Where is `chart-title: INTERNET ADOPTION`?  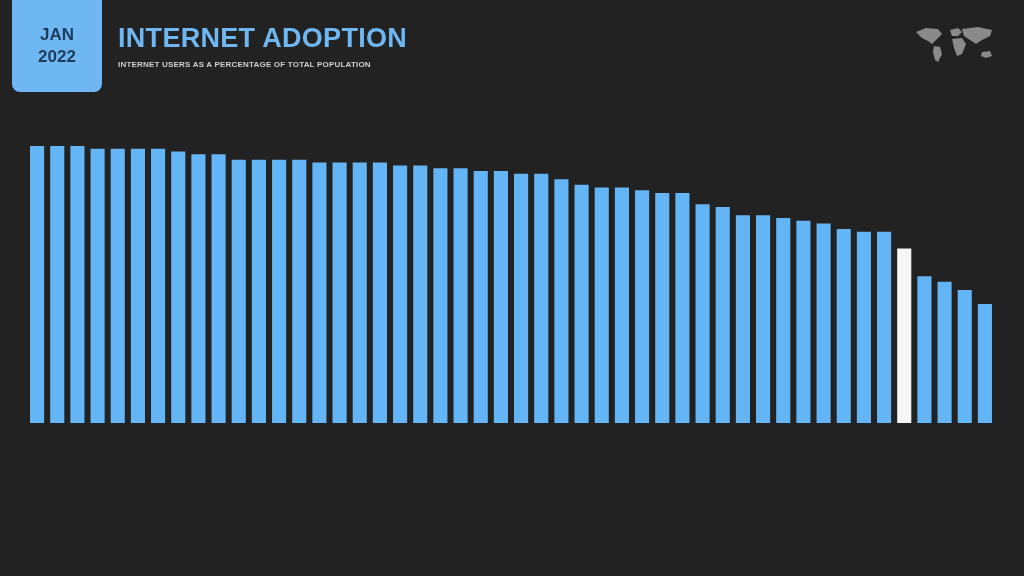
chart-title: INTERNET ADOPTION is located at coordinates (263, 38).